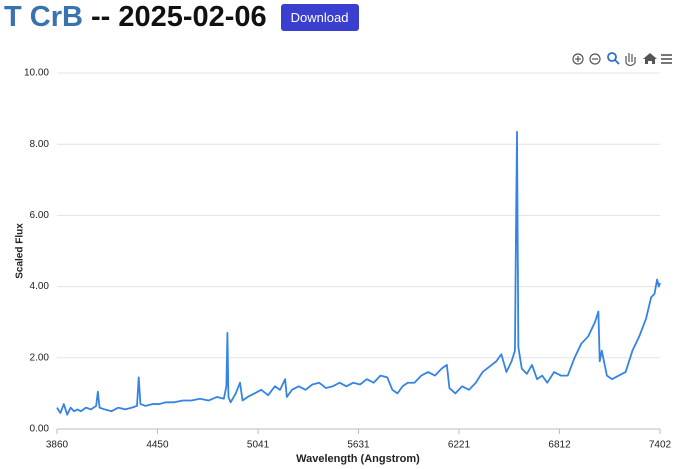 Image resolution: width=690 pixels, height=469 pixels. I want to click on y-tick-label: 8.00, so click(40, 144).